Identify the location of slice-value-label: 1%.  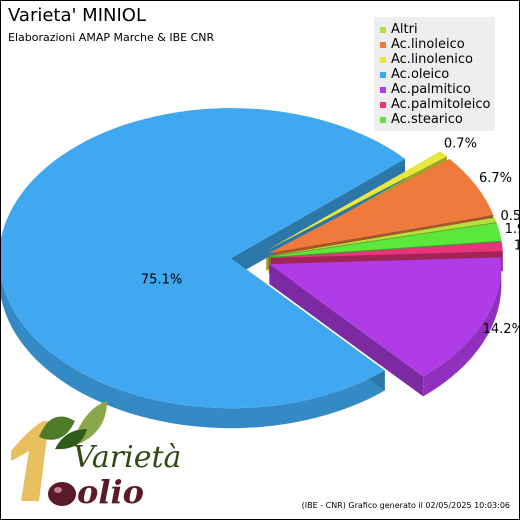
(516, 245).